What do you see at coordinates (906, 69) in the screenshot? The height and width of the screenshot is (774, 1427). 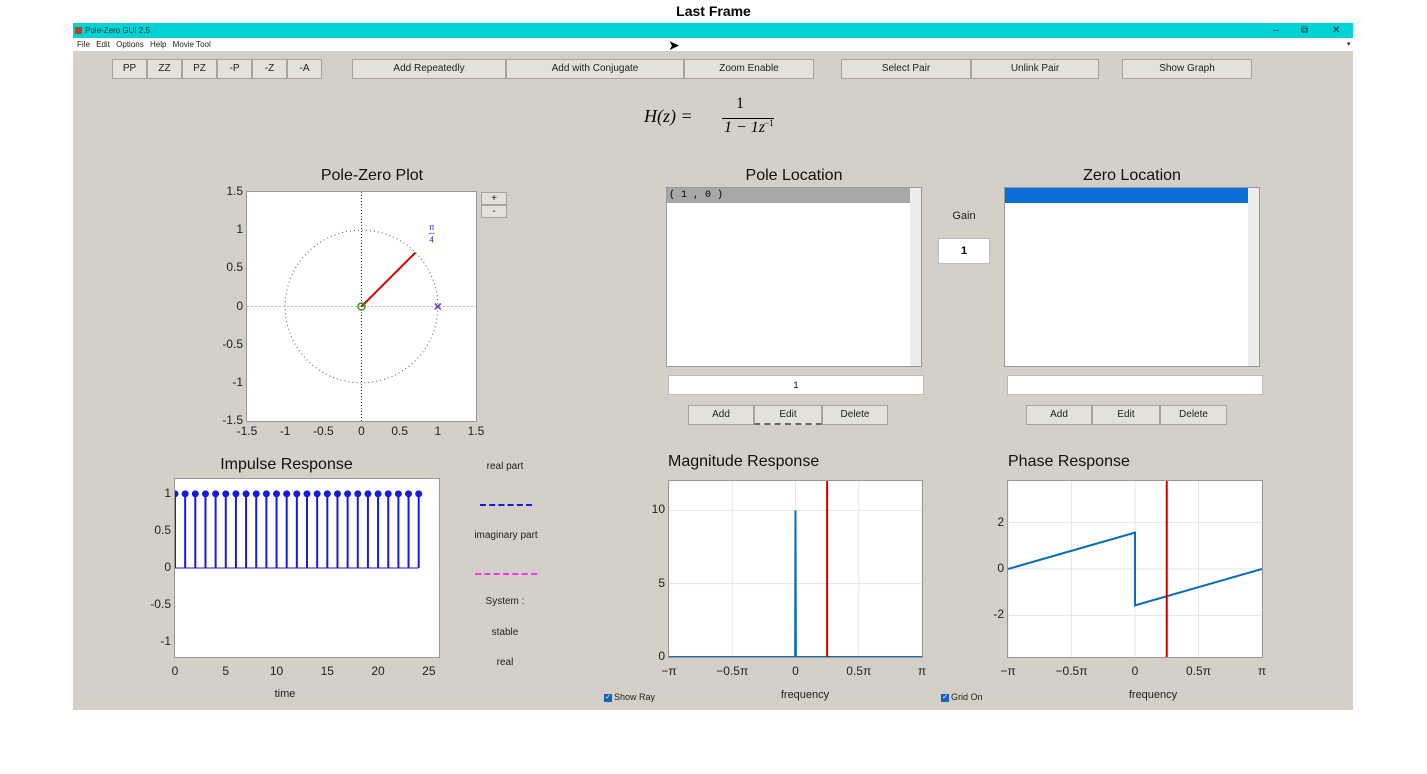 I see `select-pair-button: Select Pair` at bounding box center [906, 69].